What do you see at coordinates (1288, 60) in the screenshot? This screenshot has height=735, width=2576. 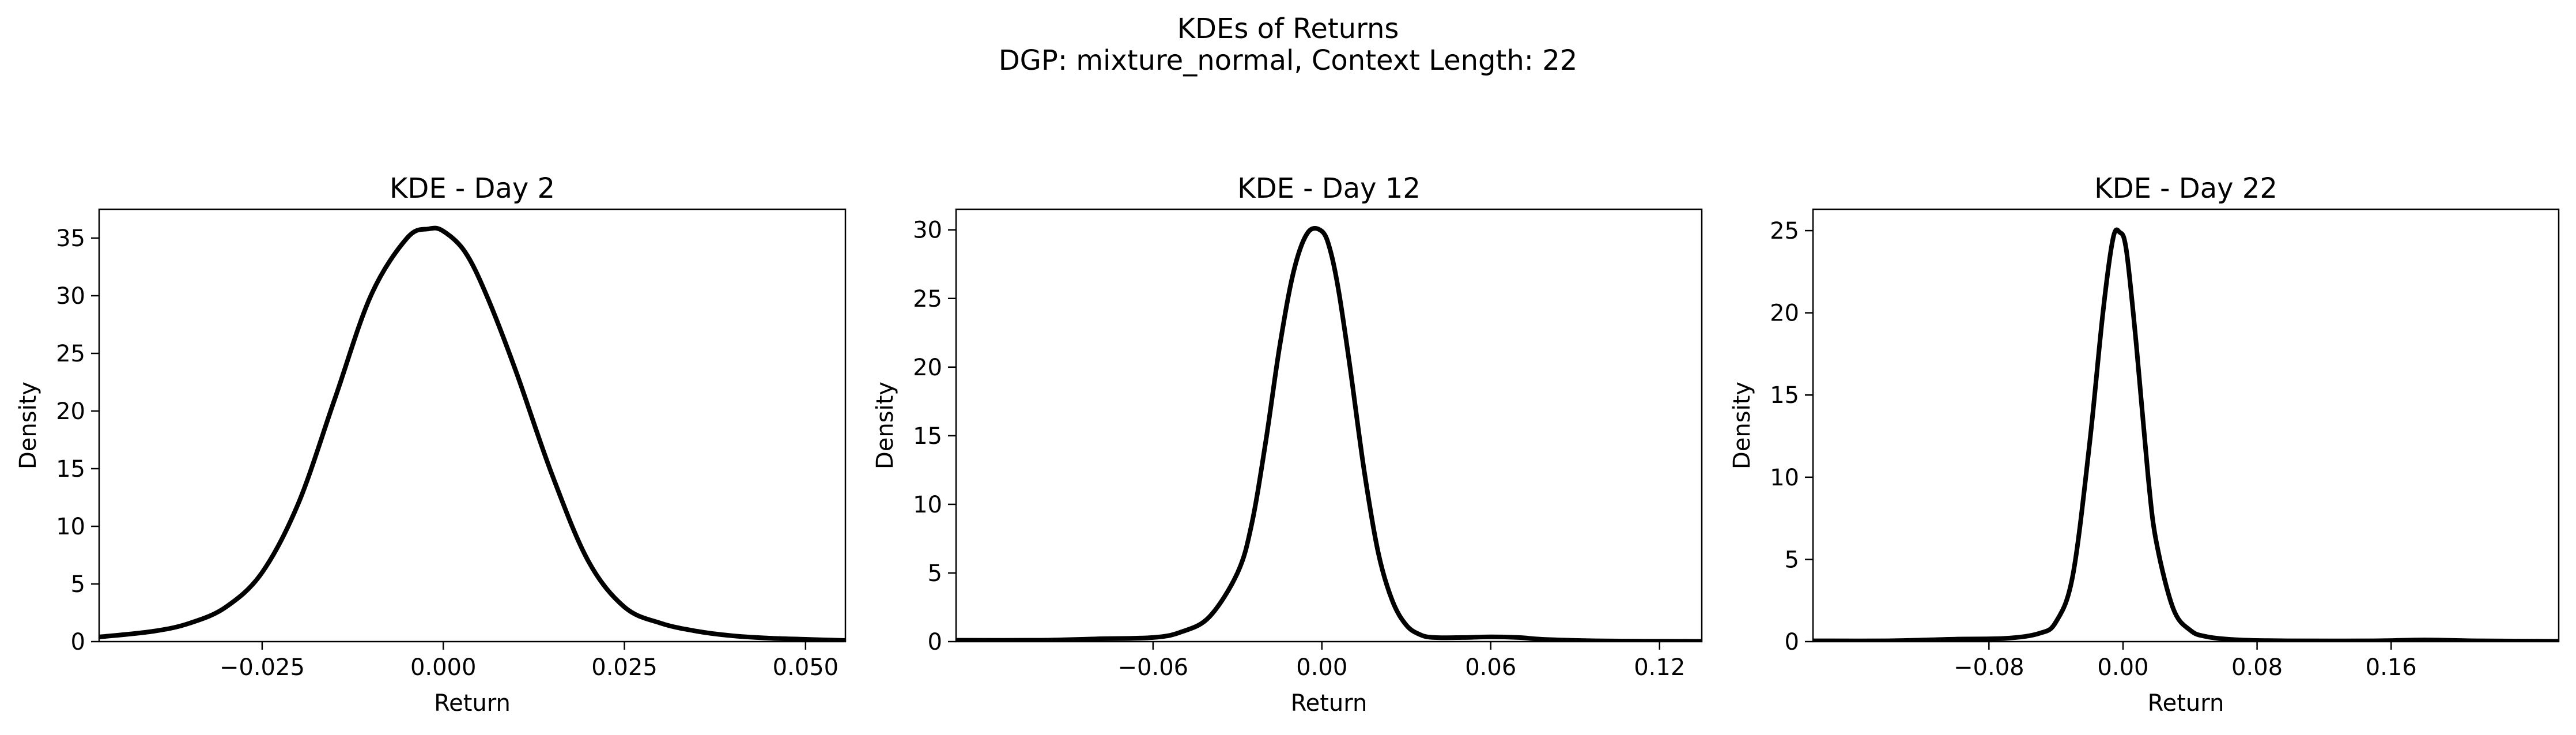 I see `figure-subtitle: DGP: mixture_normal, Context Length: 22` at bounding box center [1288, 60].